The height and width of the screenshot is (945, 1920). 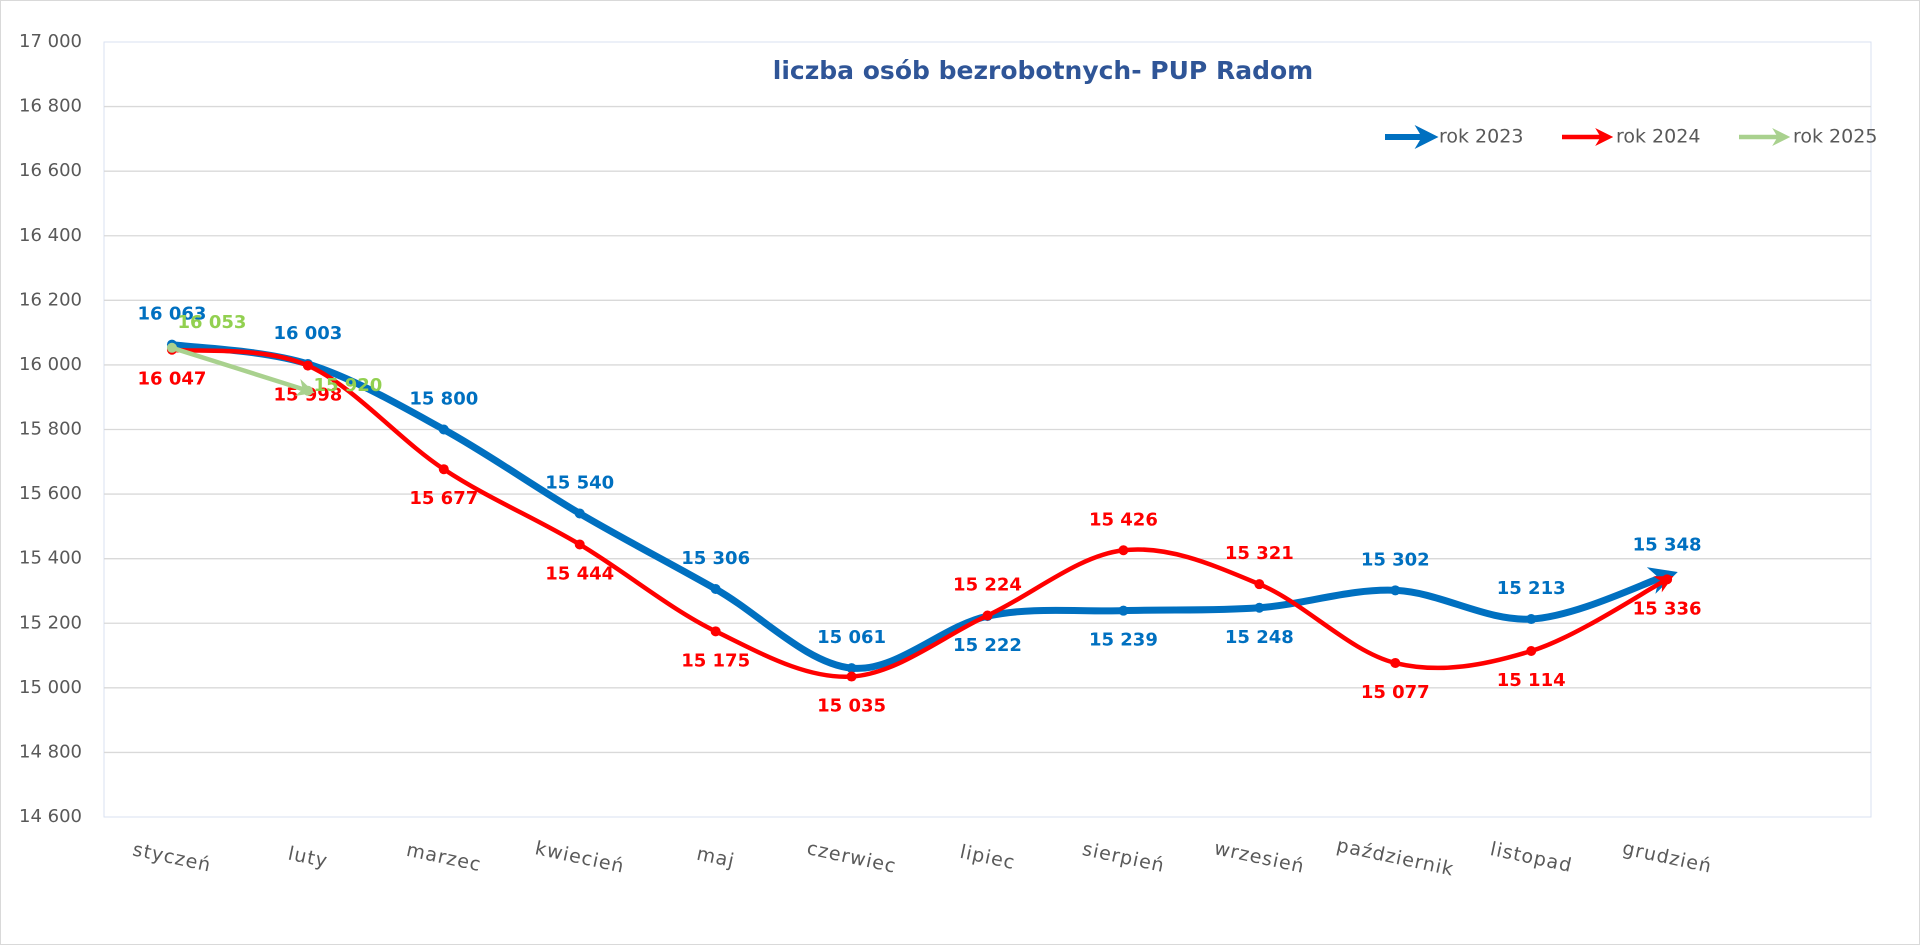 What do you see at coordinates (212, 322) in the screenshot?
I see `data-label: 16 053` at bounding box center [212, 322].